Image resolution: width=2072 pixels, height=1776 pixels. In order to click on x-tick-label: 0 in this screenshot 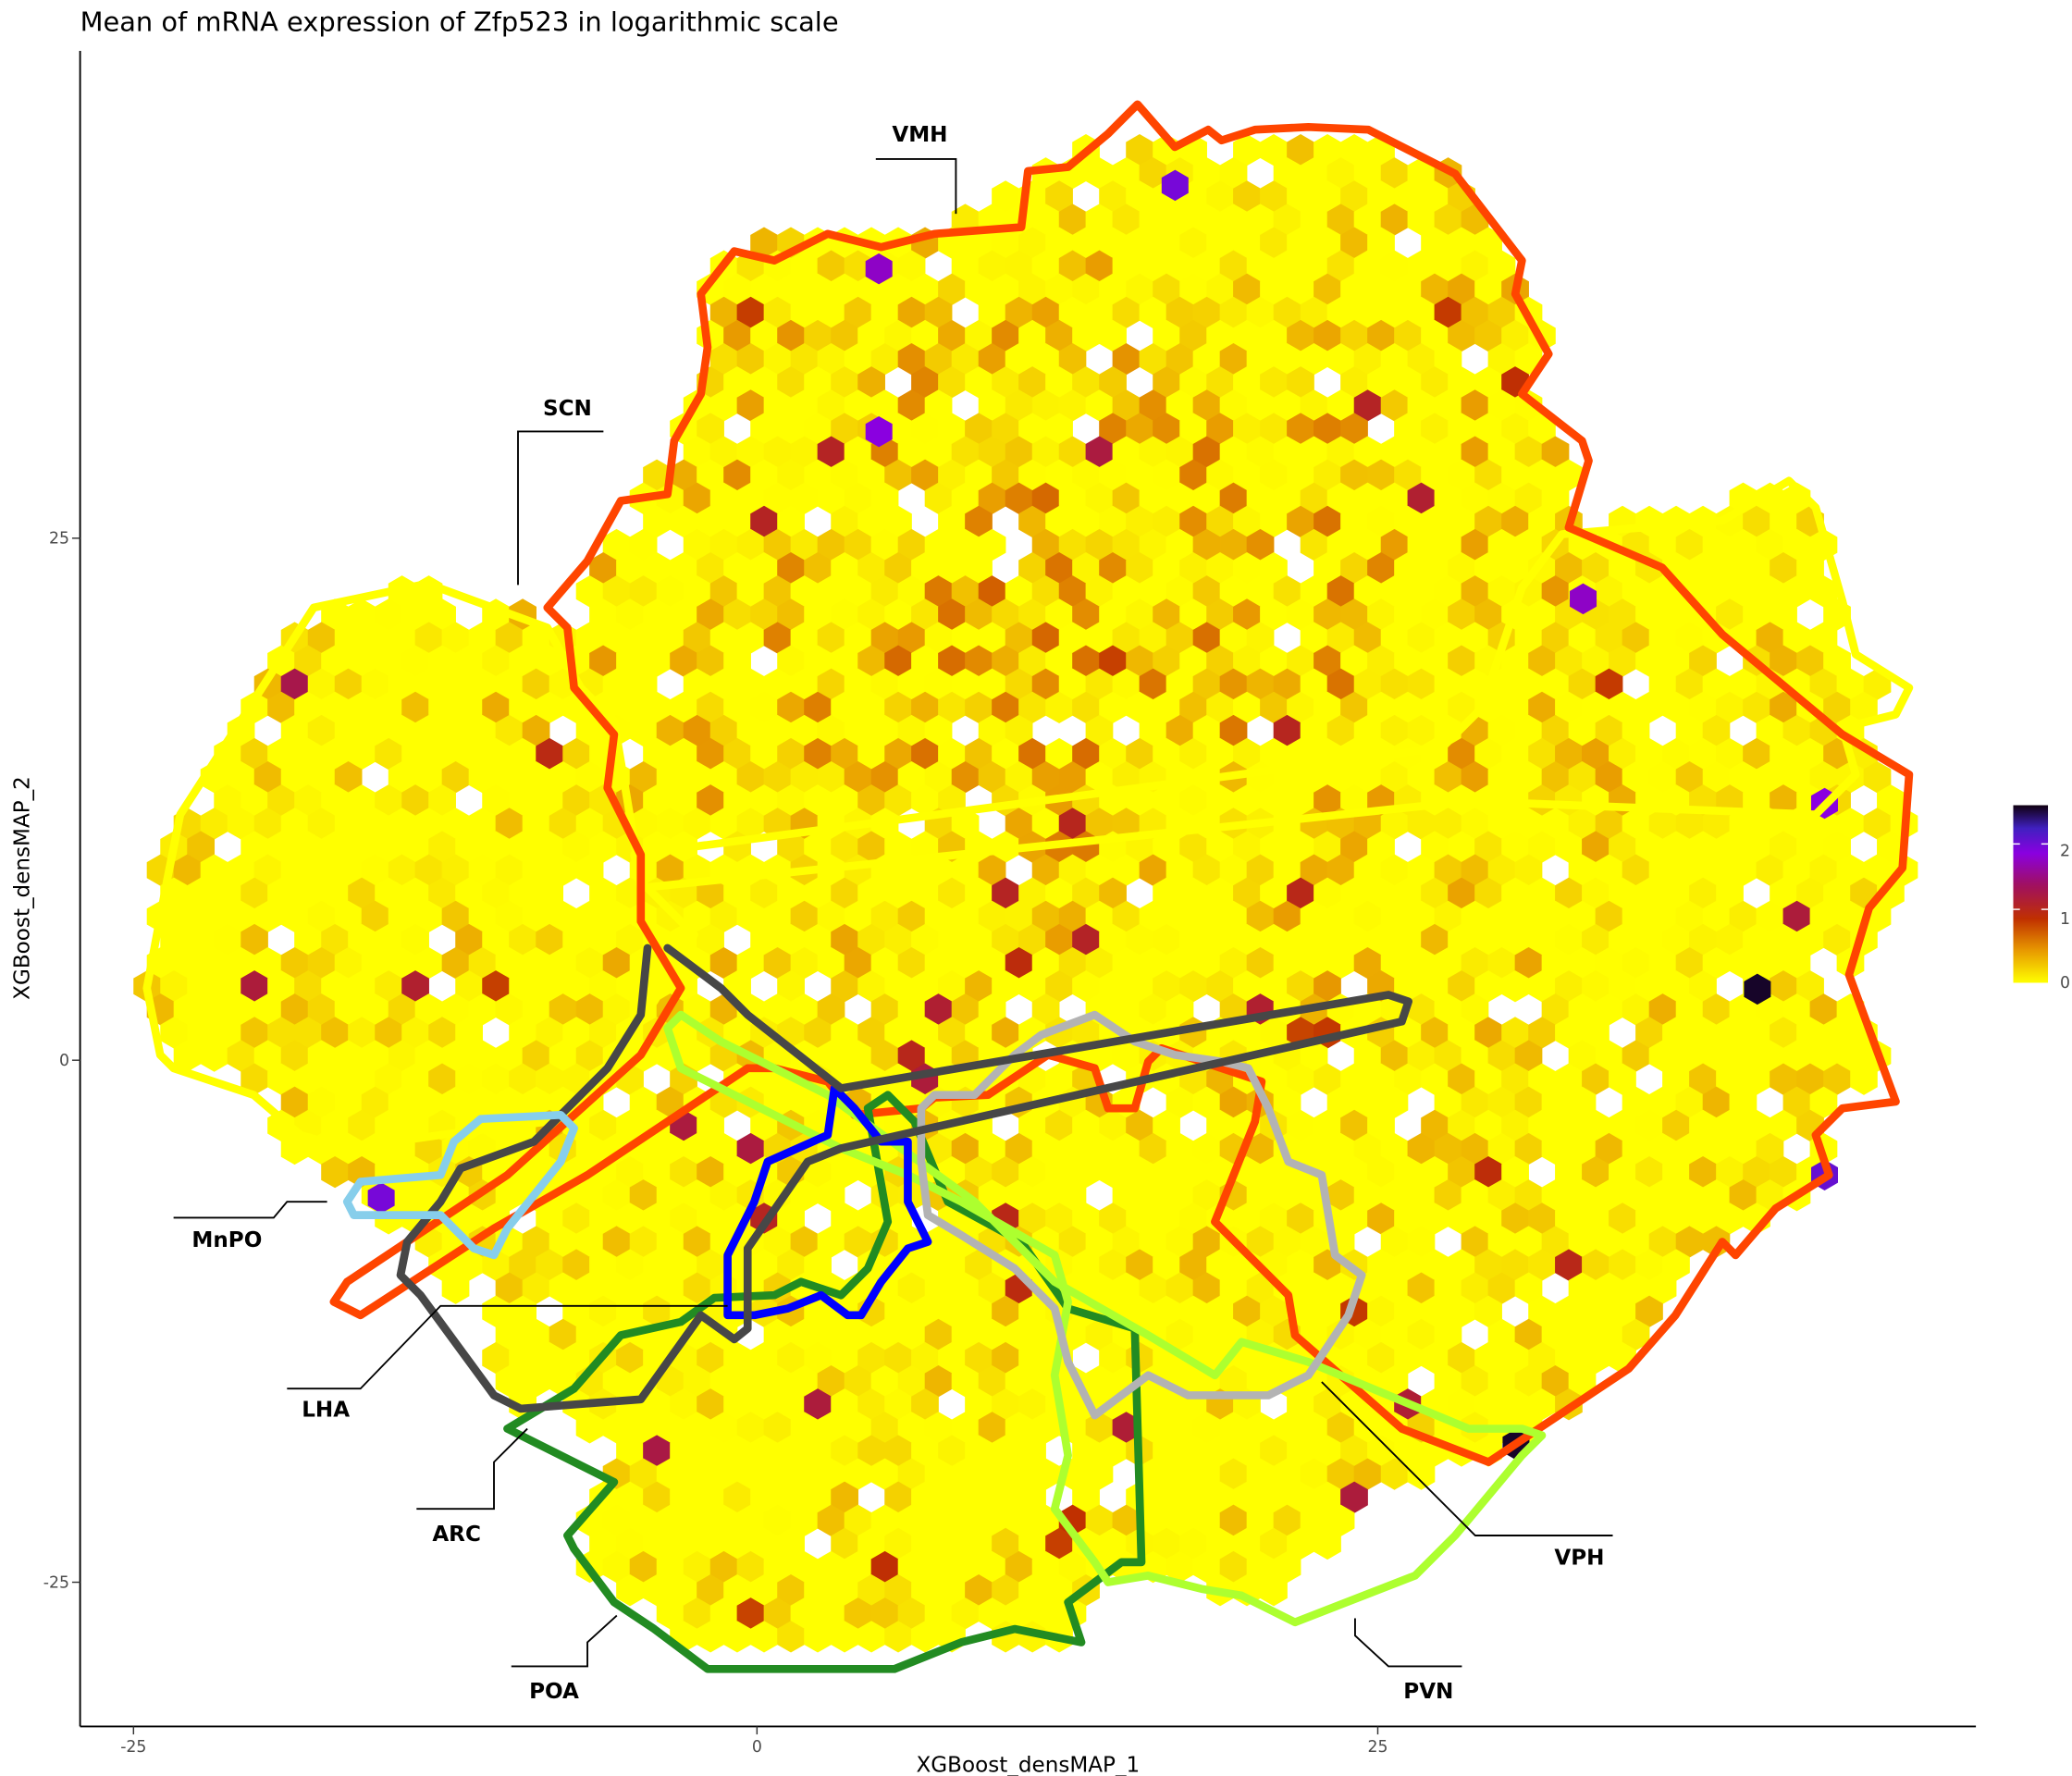, I will do `click(757, 1748)`.